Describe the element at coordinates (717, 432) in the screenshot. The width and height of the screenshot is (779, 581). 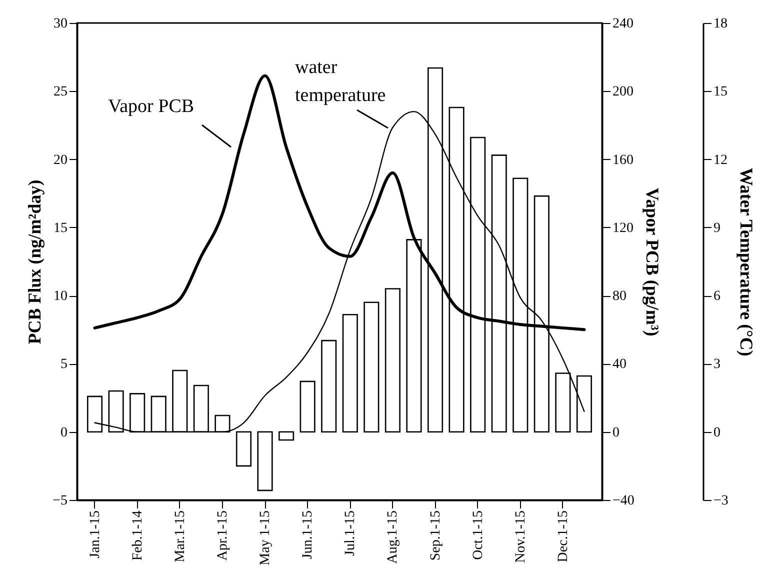
I see `y3-tick-label: 0` at that location.